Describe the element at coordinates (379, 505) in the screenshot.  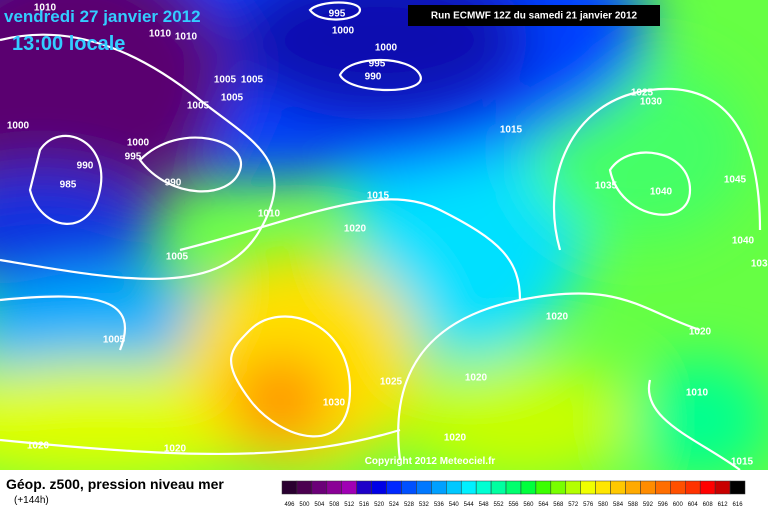
I see `scale-label: 520` at that location.